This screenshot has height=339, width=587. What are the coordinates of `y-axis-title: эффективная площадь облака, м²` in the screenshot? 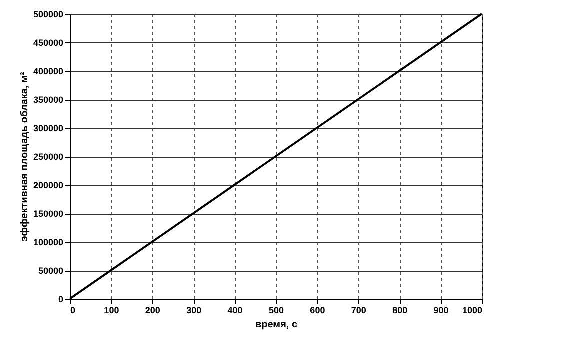 It's located at (24, 157).